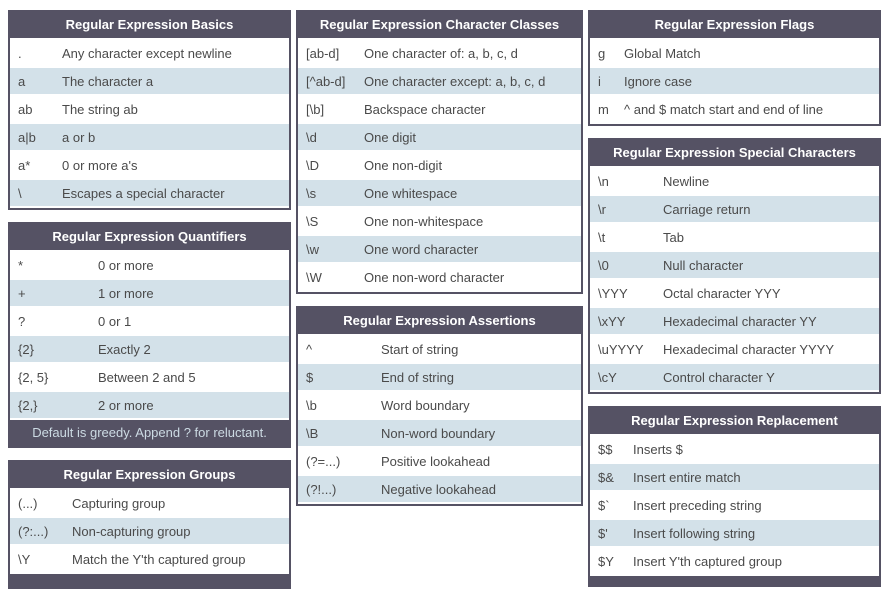  Describe the element at coordinates (126, 293) in the screenshot. I see `regex-description: 1 or more` at that location.